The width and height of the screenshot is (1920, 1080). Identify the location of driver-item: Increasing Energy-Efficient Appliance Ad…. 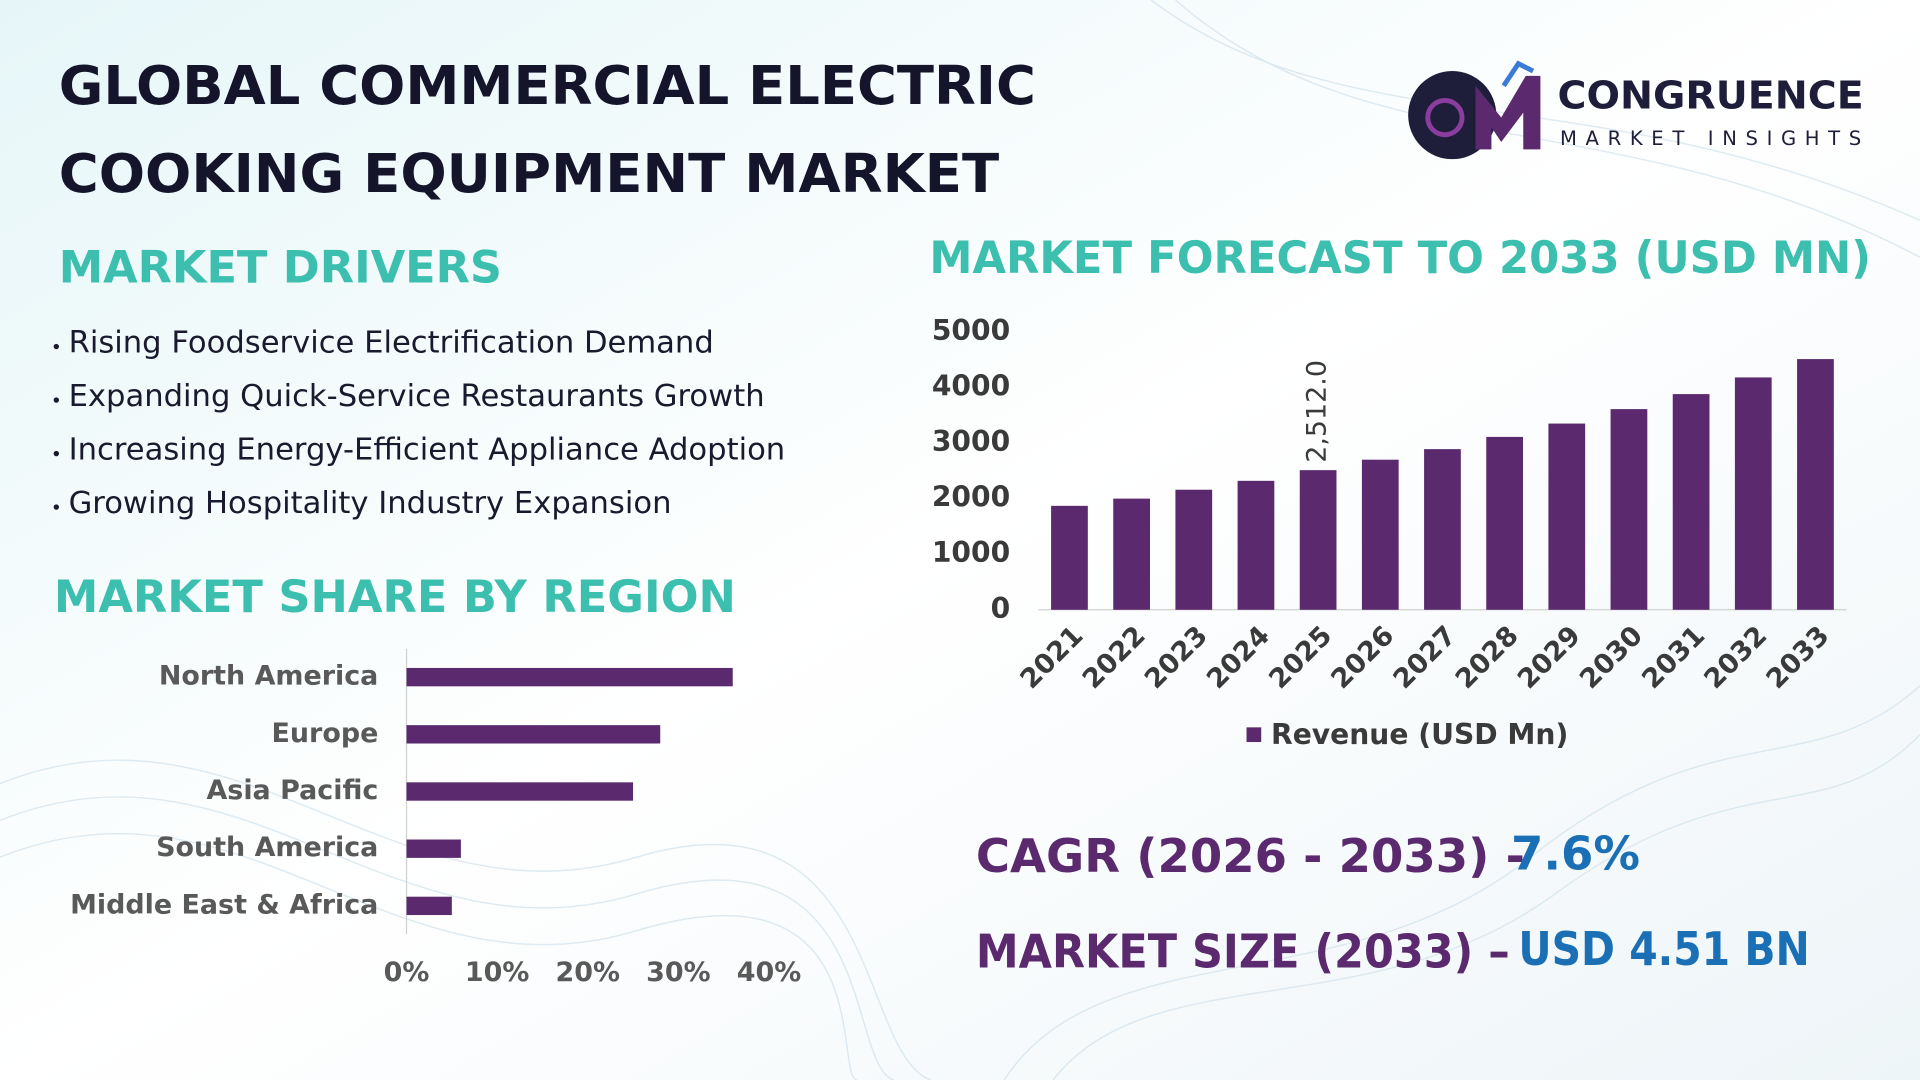
(427, 450).